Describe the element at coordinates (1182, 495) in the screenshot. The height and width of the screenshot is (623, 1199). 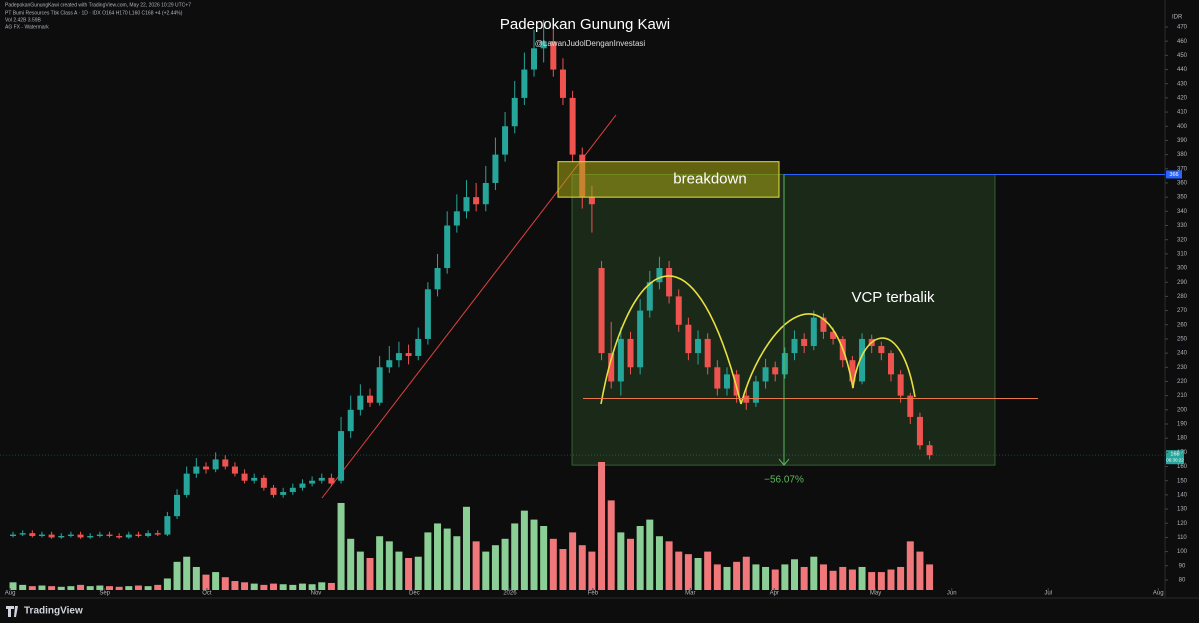
I see `y-tick-label: 140` at that location.